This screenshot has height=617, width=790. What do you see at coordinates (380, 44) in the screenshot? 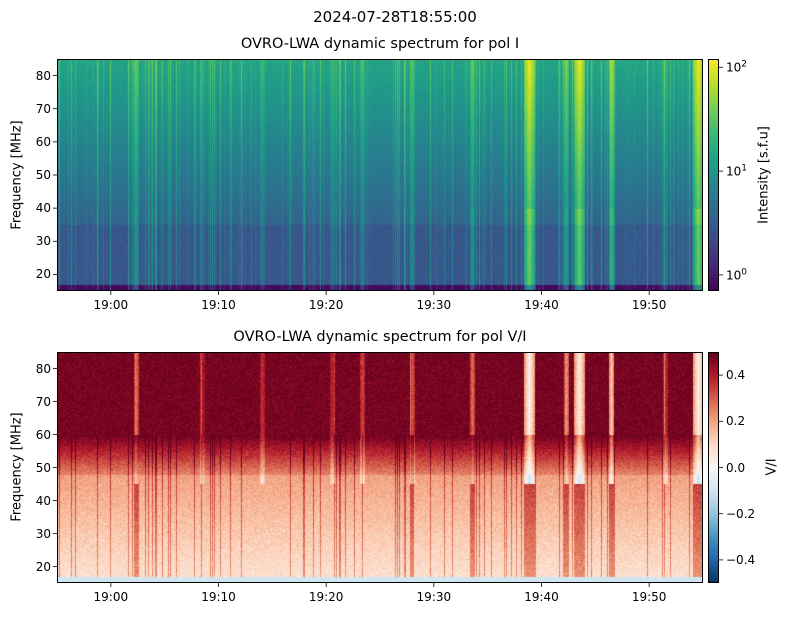
I see `title-pol-i: OVRO-LWA dynamic spectrum for pol I` at bounding box center [380, 44].